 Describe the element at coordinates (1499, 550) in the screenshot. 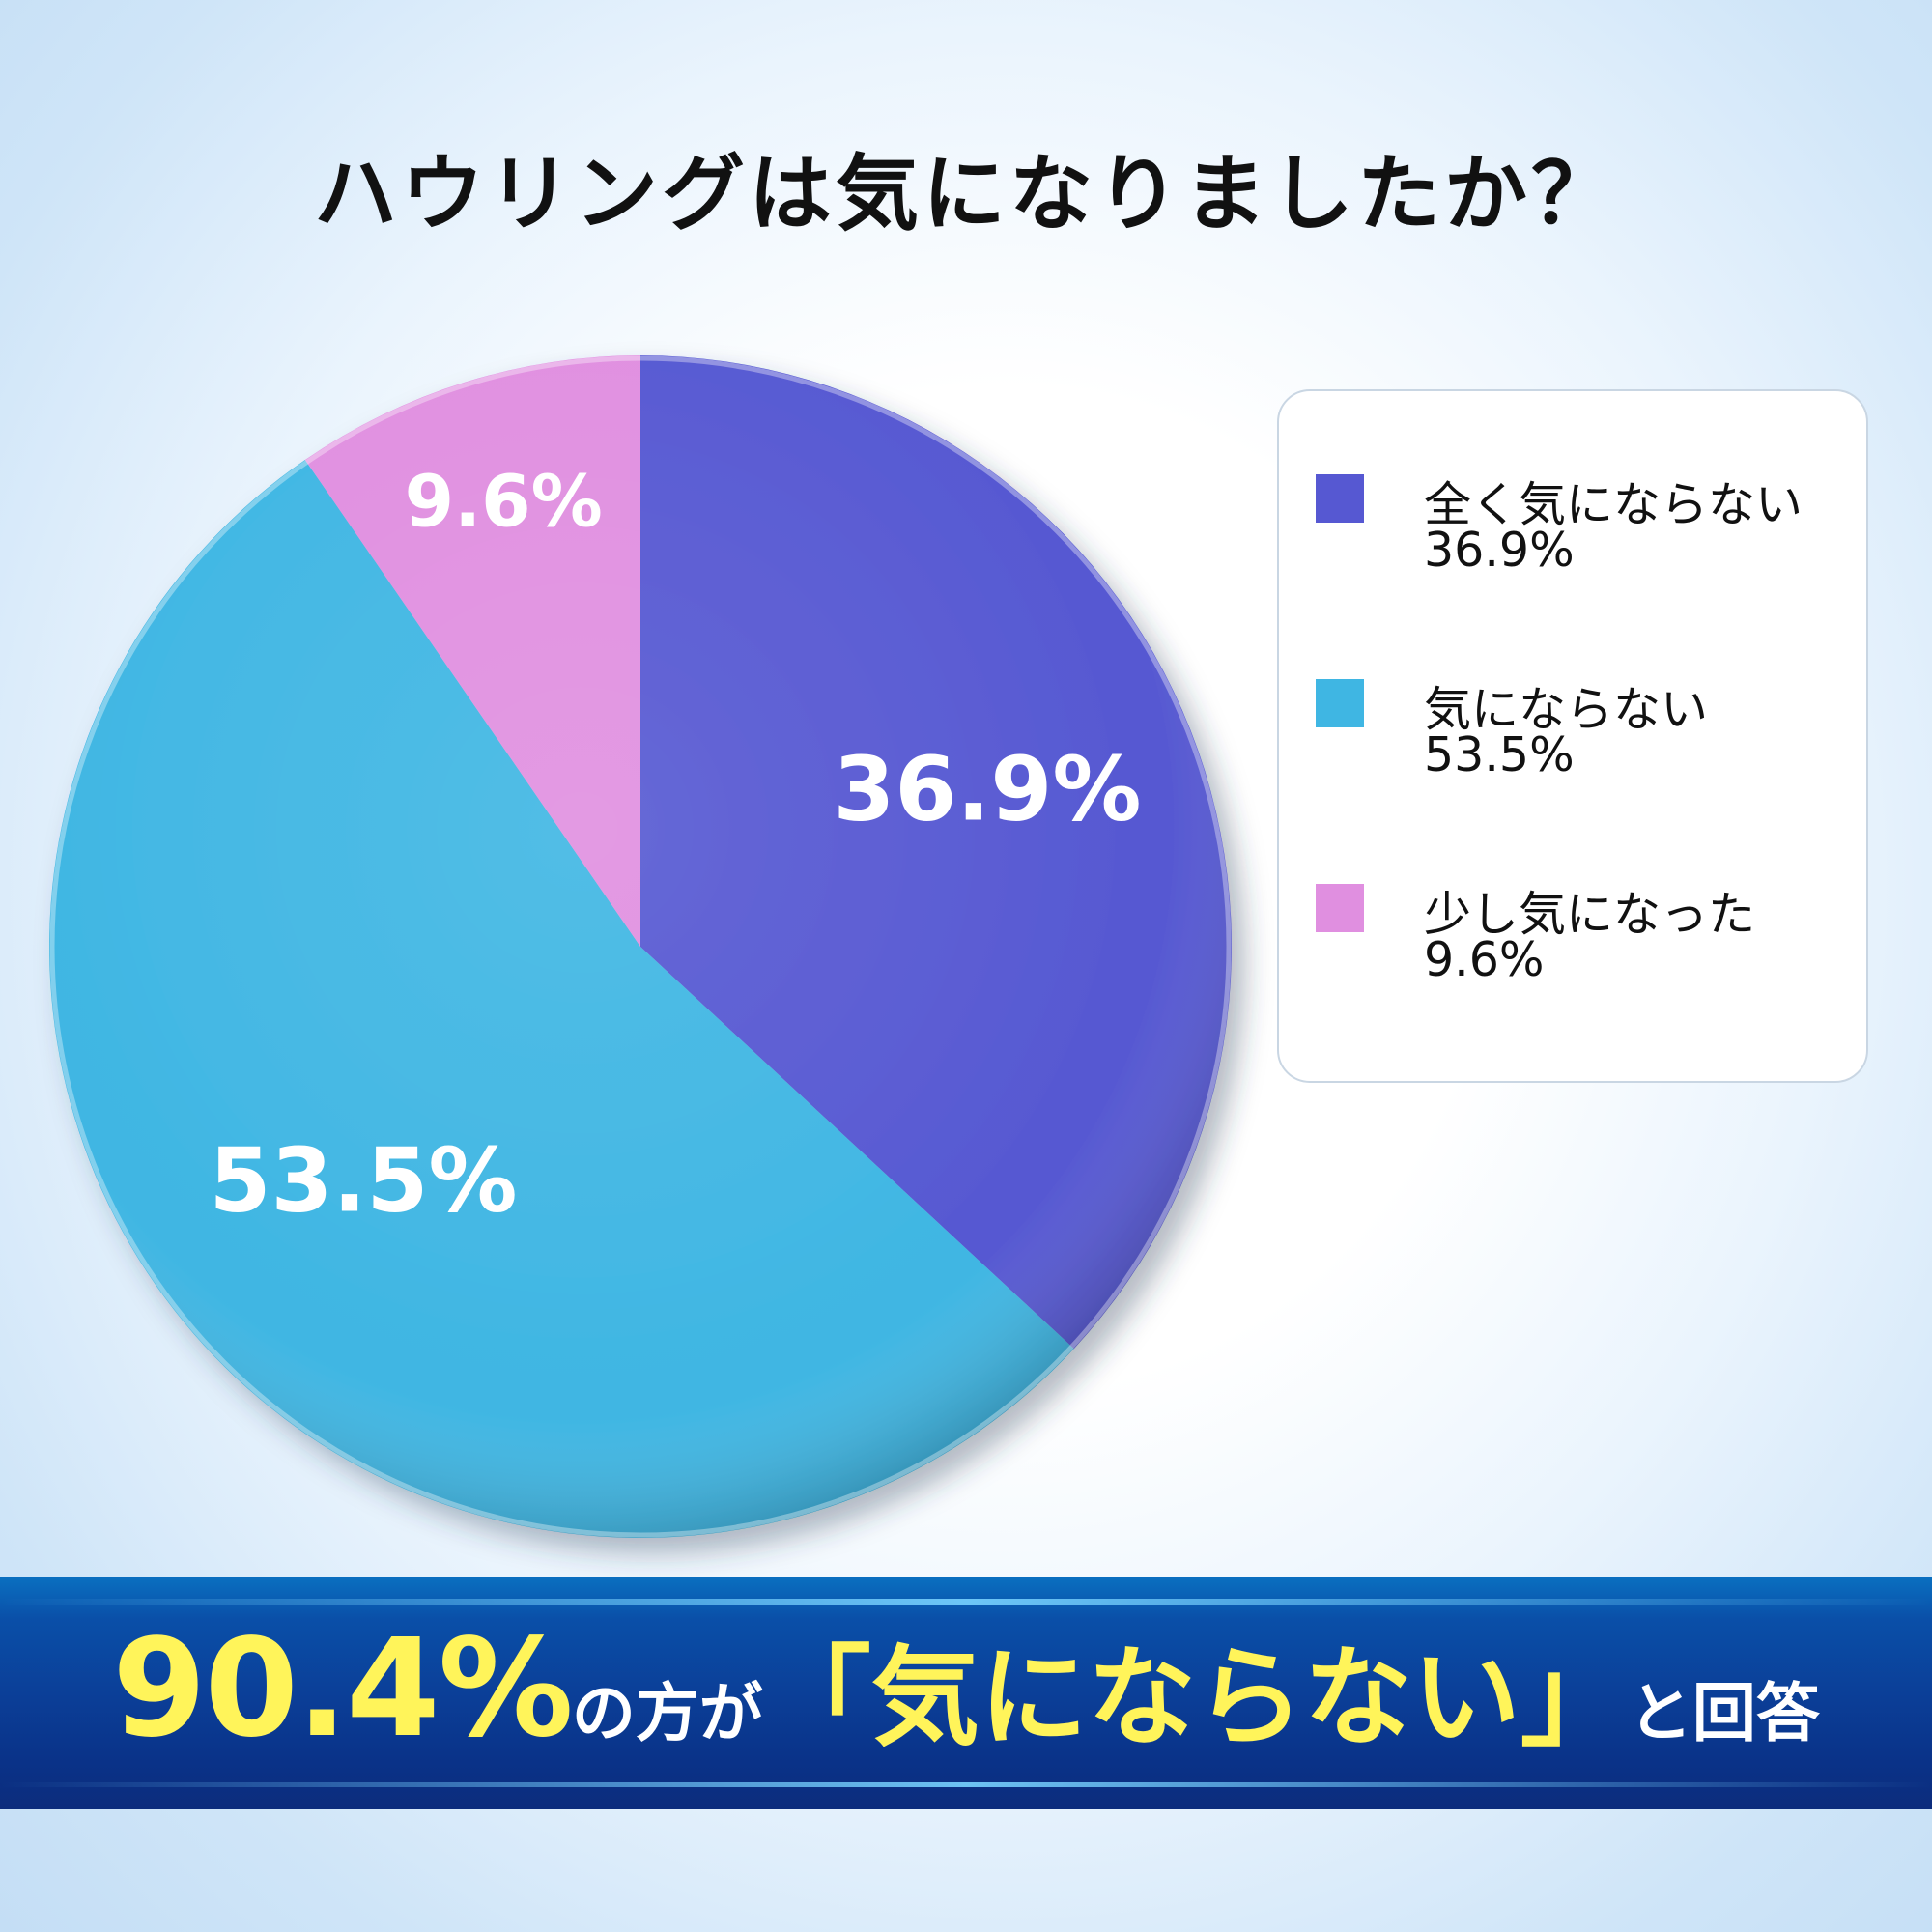

I see `legend-value: 36.9%` at that location.